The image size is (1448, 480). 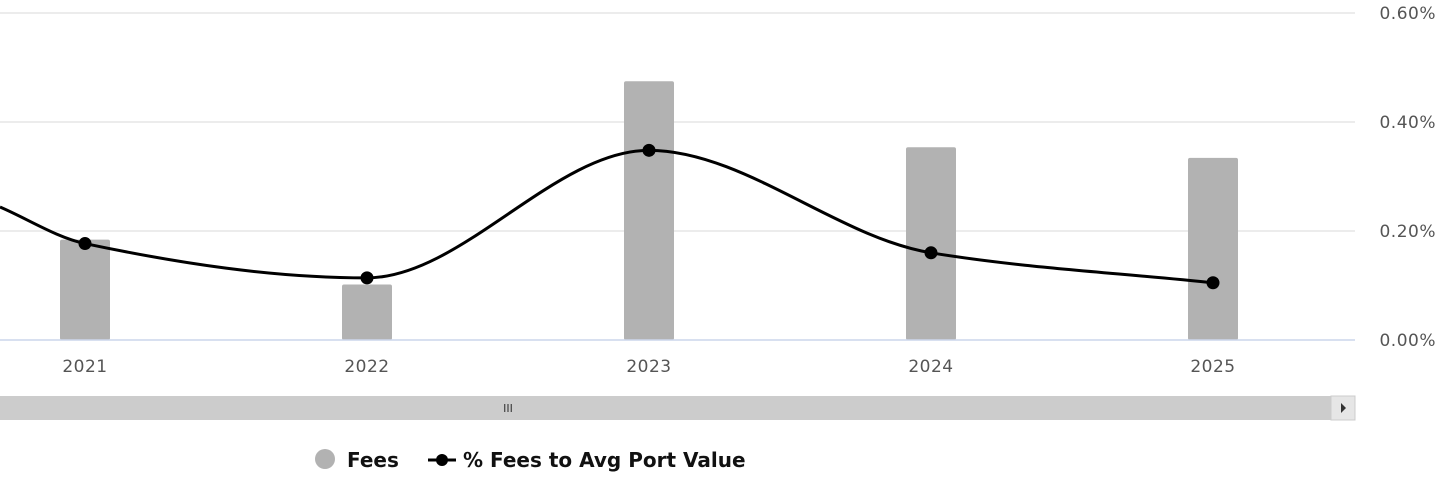 I want to click on x-tick-label: 2021, so click(x=84, y=367).